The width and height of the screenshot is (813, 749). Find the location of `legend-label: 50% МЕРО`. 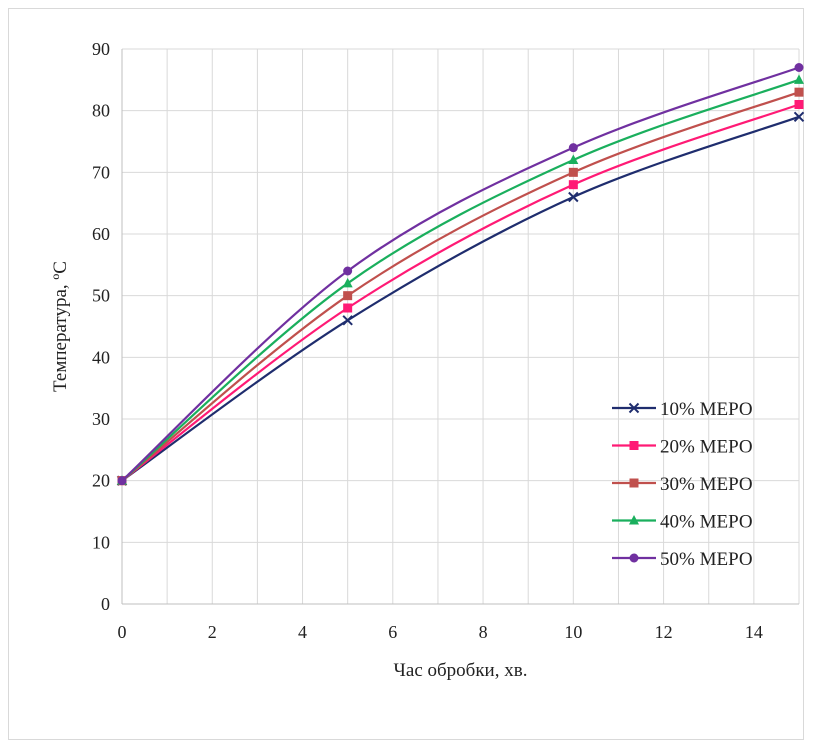

legend-label: 50% МЕРО is located at coordinates (706, 559).